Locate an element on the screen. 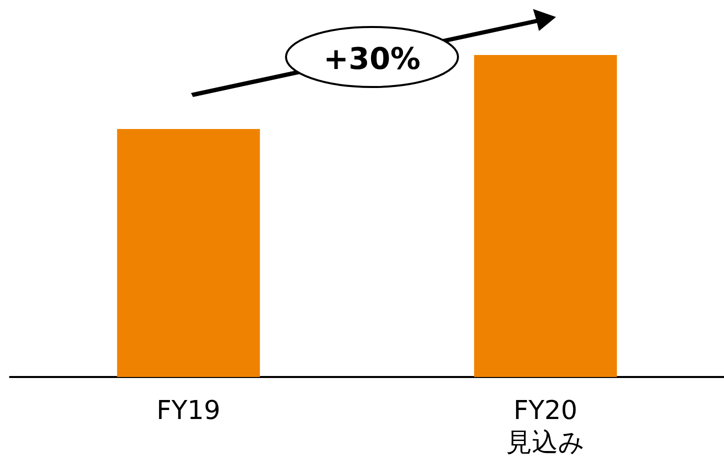  x-tick-label: FY19 is located at coordinates (188, 411).